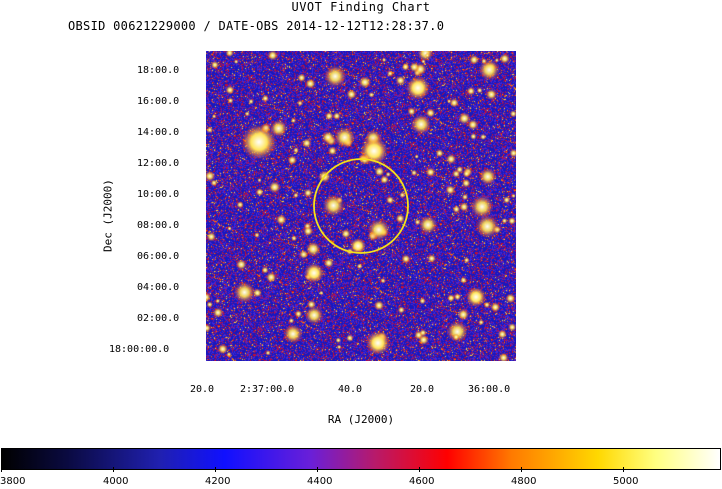 The width and height of the screenshot is (722, 489). What do you see at coordinates (626, 481) in the screenshot?
I see `colorbar-label: 5000` at bounding box center [626, 481].